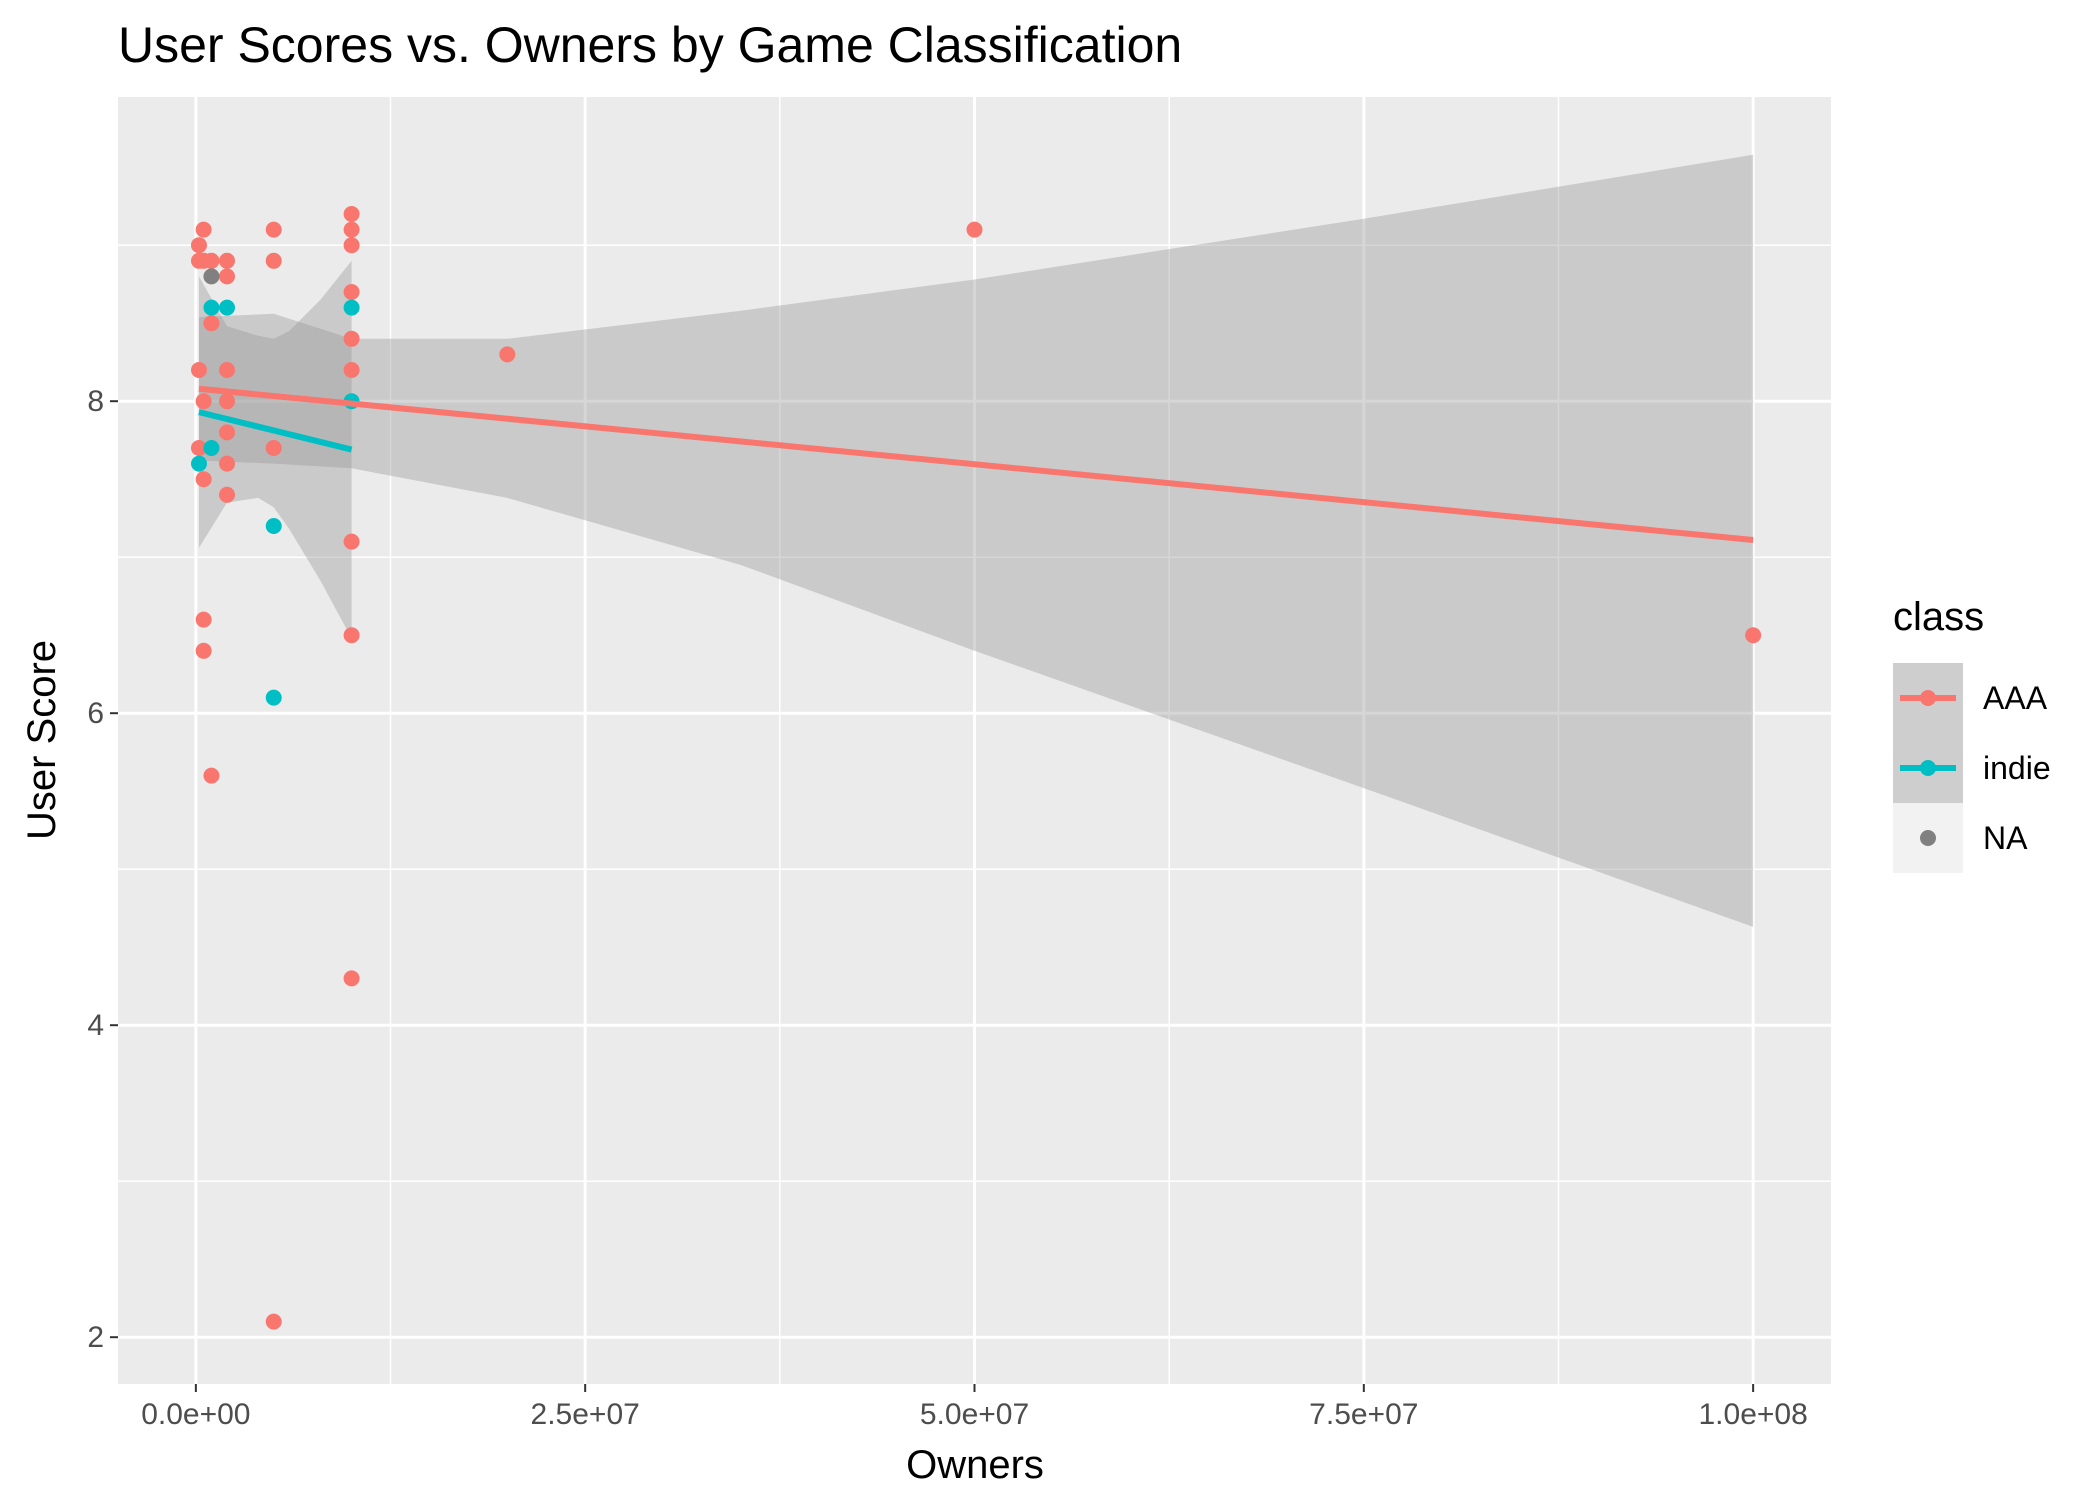 The width and height of the screenshot is (2100, 1499). I want to click on x-axis: 0.0e+00 2.5e+07 5.0e+07 7.5e+07 1.0e+08, so click(974, 1407).